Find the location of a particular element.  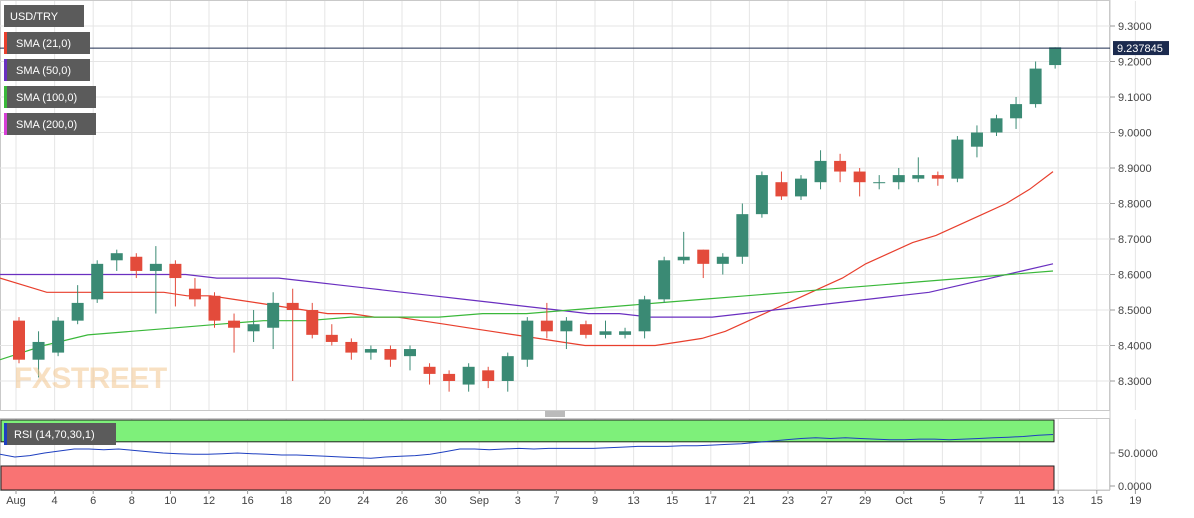

legend-sma-200: SMA (200,0) is located at coordinates (50, 124).